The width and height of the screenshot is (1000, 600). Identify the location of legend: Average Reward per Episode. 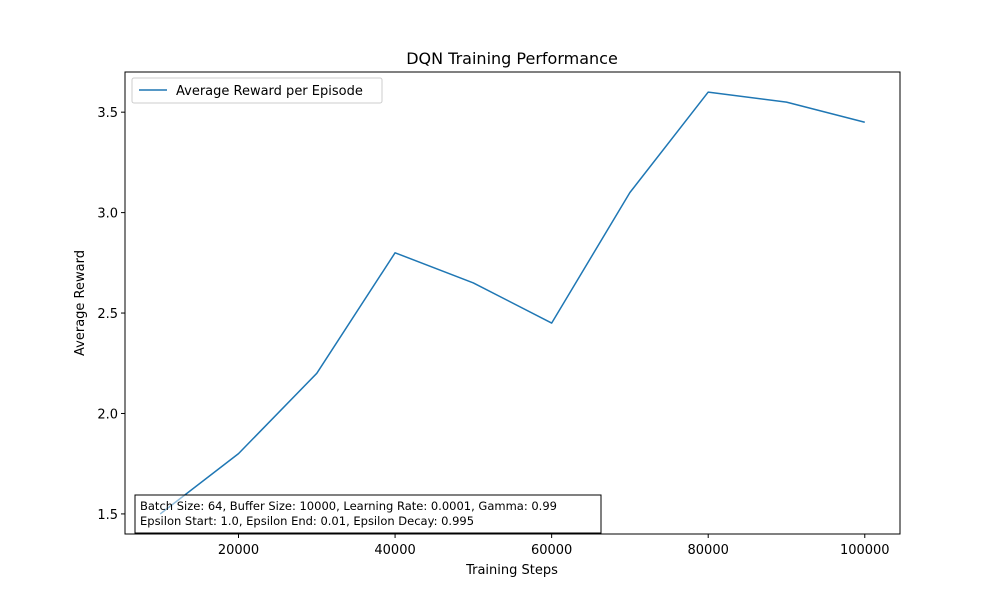
(257, 90).